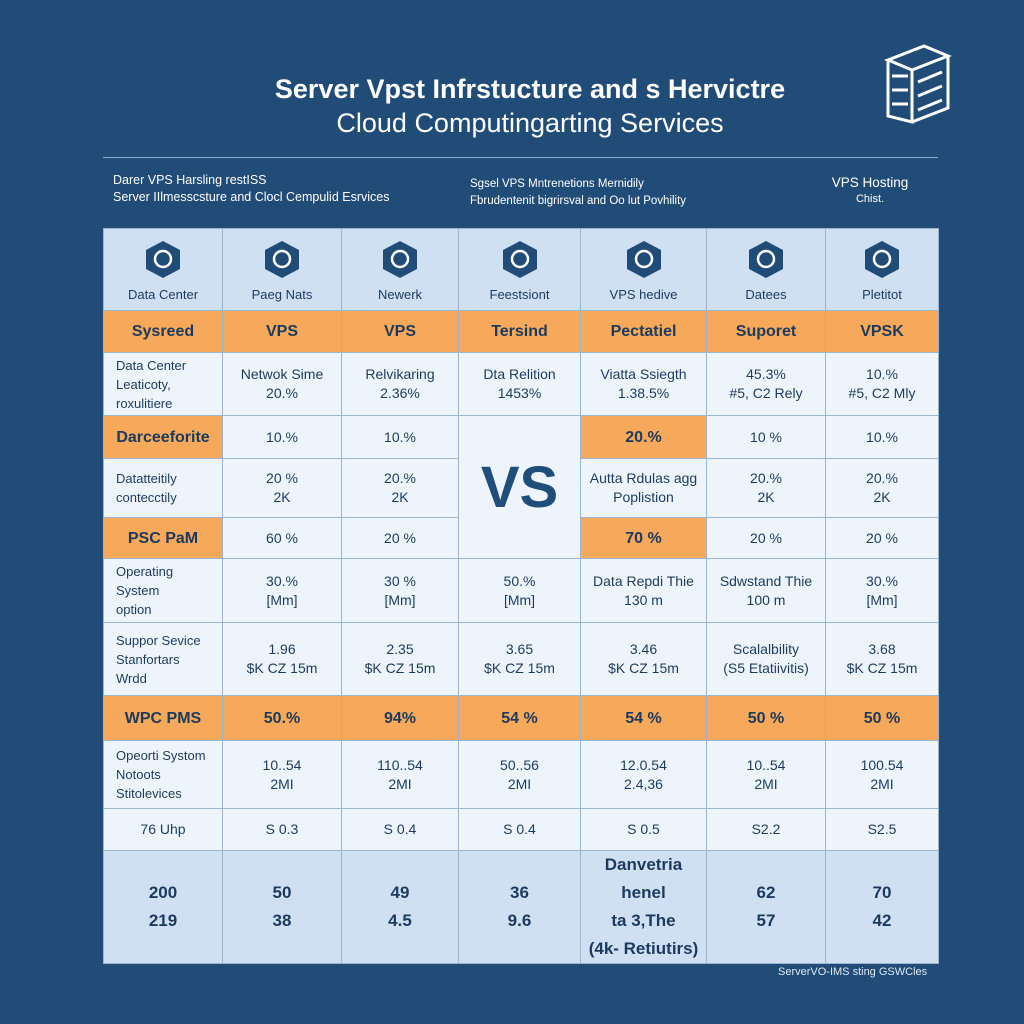 The height and width of the screenshot is (1024, 1024). I want to click on table-cell: Danvetria henel ta 3,The (4k- Retiutirs), so click(643, 907).